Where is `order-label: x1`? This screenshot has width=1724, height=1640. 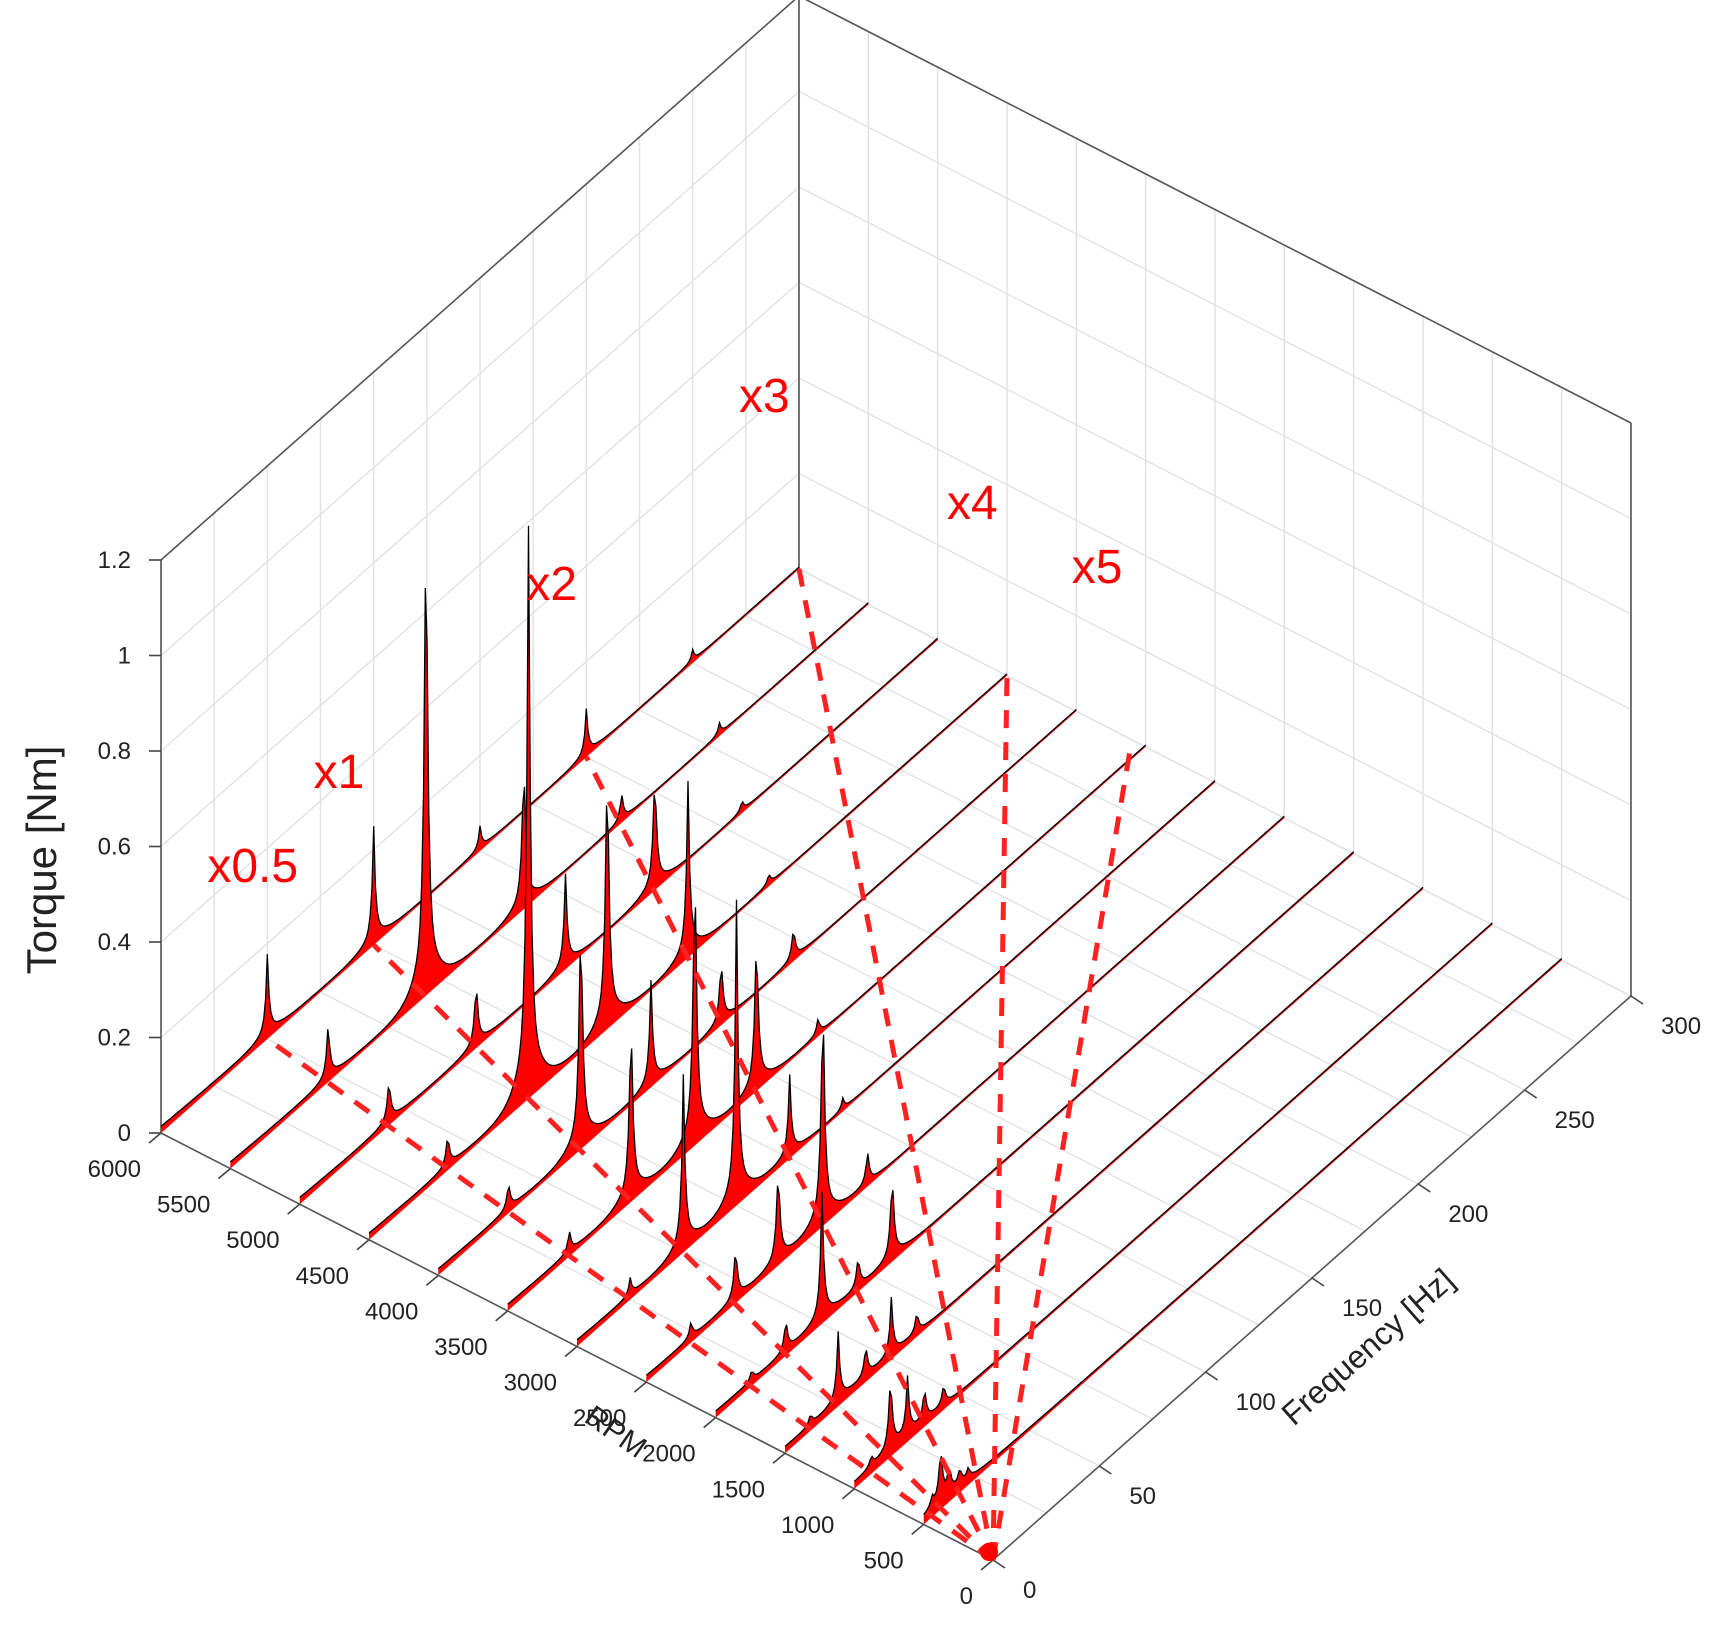
order-label: x1 is located at coordinates (339, 772).